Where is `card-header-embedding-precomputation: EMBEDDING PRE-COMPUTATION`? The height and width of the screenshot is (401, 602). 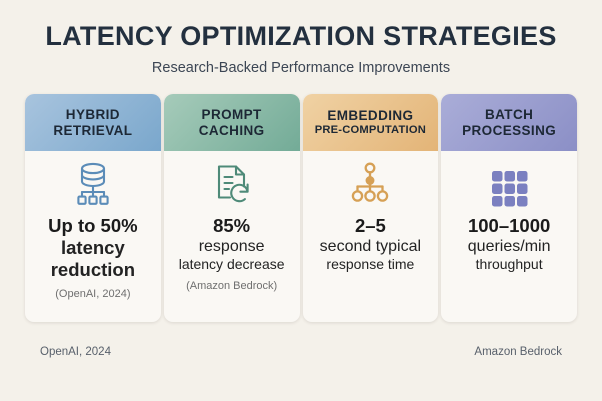 card-header-embedding-precomputation: EMBEDDING PRE-COMPUTATION is located at coordinates (370, 123).